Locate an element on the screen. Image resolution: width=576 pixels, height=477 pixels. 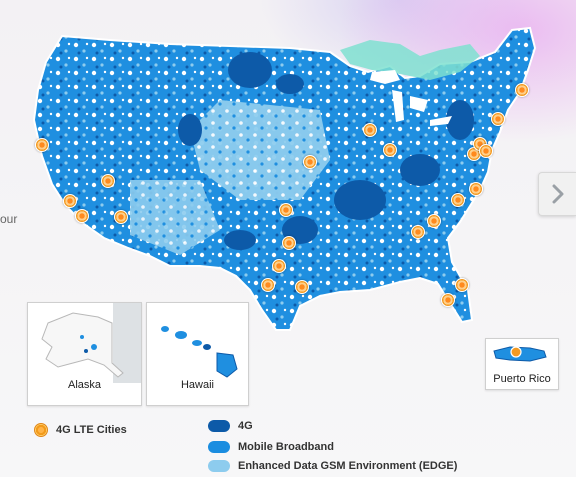
edge-swatch is located at coordinates (219, 466).